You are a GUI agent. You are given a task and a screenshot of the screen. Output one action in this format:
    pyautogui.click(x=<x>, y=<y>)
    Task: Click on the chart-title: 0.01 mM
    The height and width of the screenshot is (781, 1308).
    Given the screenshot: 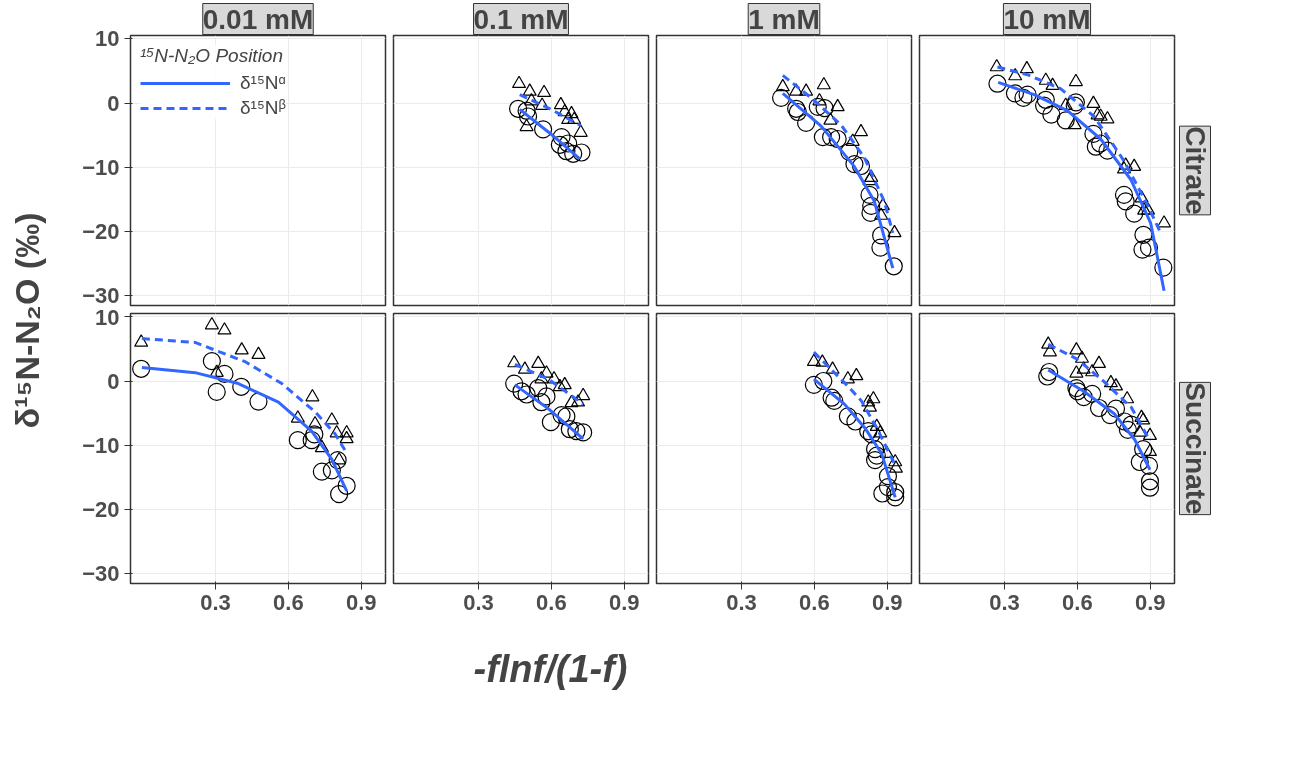 What is the action you would take?
    pyautogui.click(x=258, y=19)
    